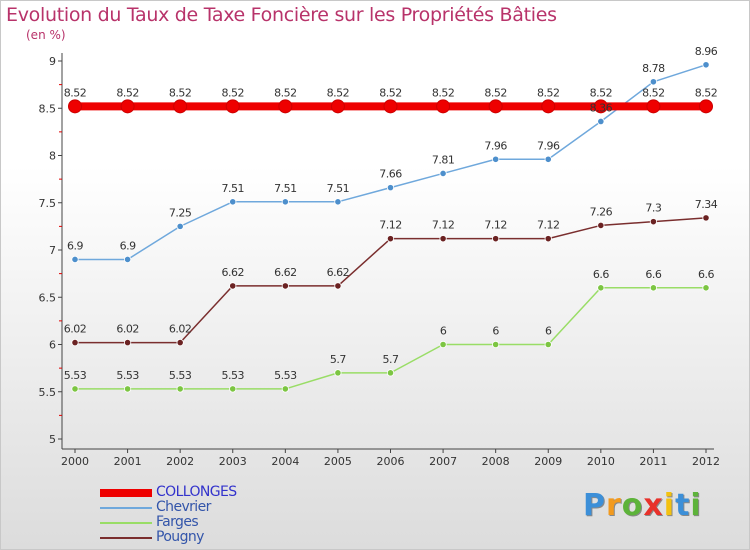  What do you see at coordinates (548, 461) in the screenshot?
I see `x-tick-label: 2009` at bounding box center [548, 461].